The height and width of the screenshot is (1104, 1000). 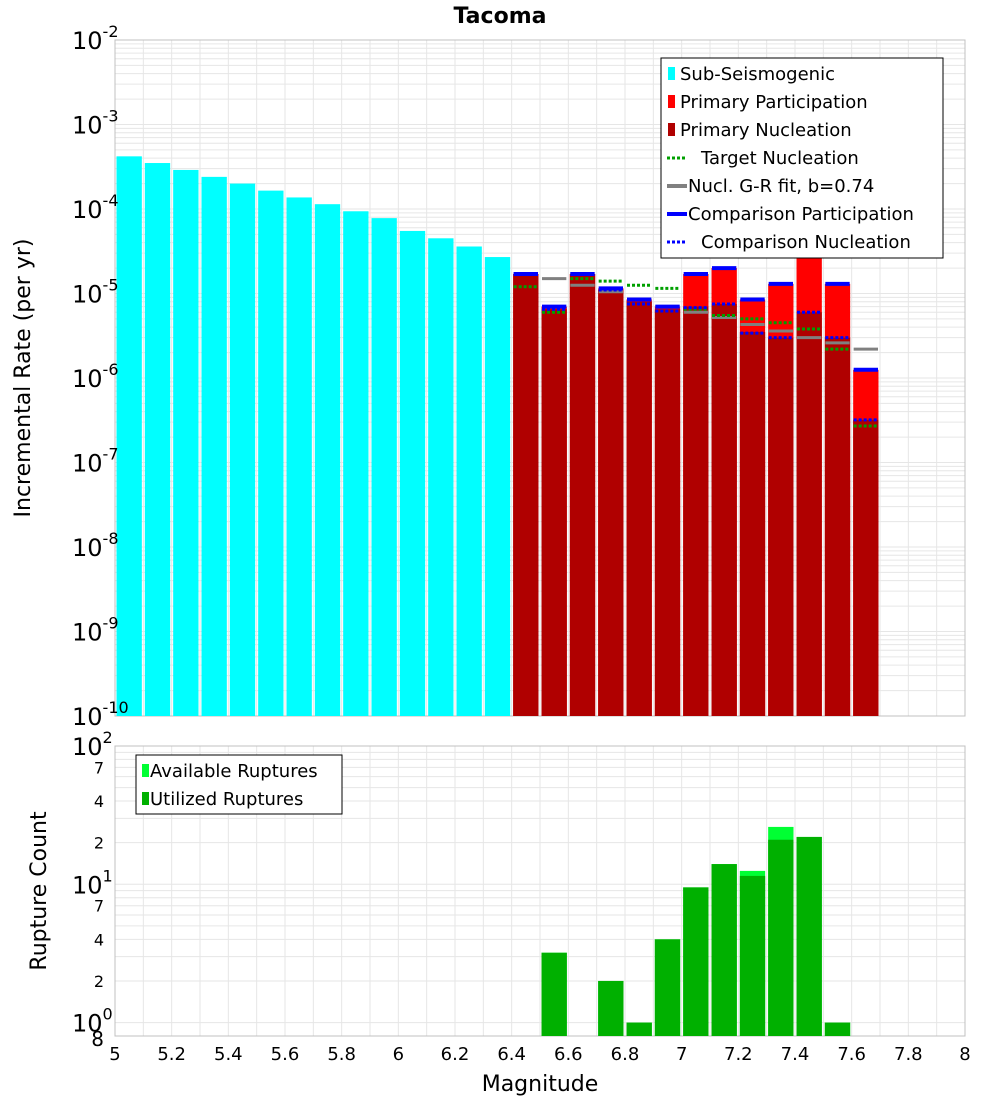 I want to click on legend-label: Primary Participation, so click(x=774, y=102).